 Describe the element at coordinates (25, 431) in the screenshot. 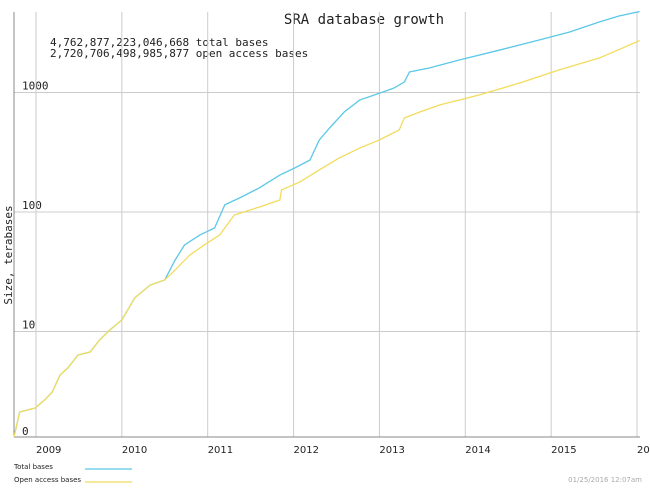

I see `y-axis-bottom-label: 0` at that location.